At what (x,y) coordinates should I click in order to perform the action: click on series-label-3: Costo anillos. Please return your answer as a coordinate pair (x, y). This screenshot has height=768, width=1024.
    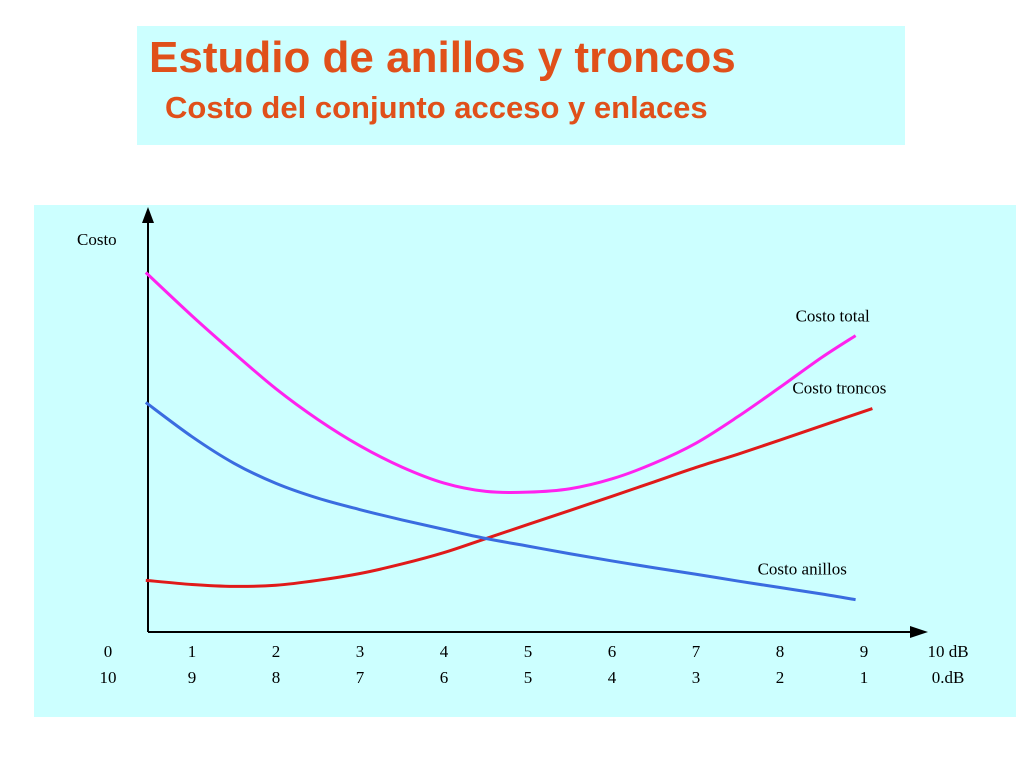
    Looking at the image, I should click on (802, 569).